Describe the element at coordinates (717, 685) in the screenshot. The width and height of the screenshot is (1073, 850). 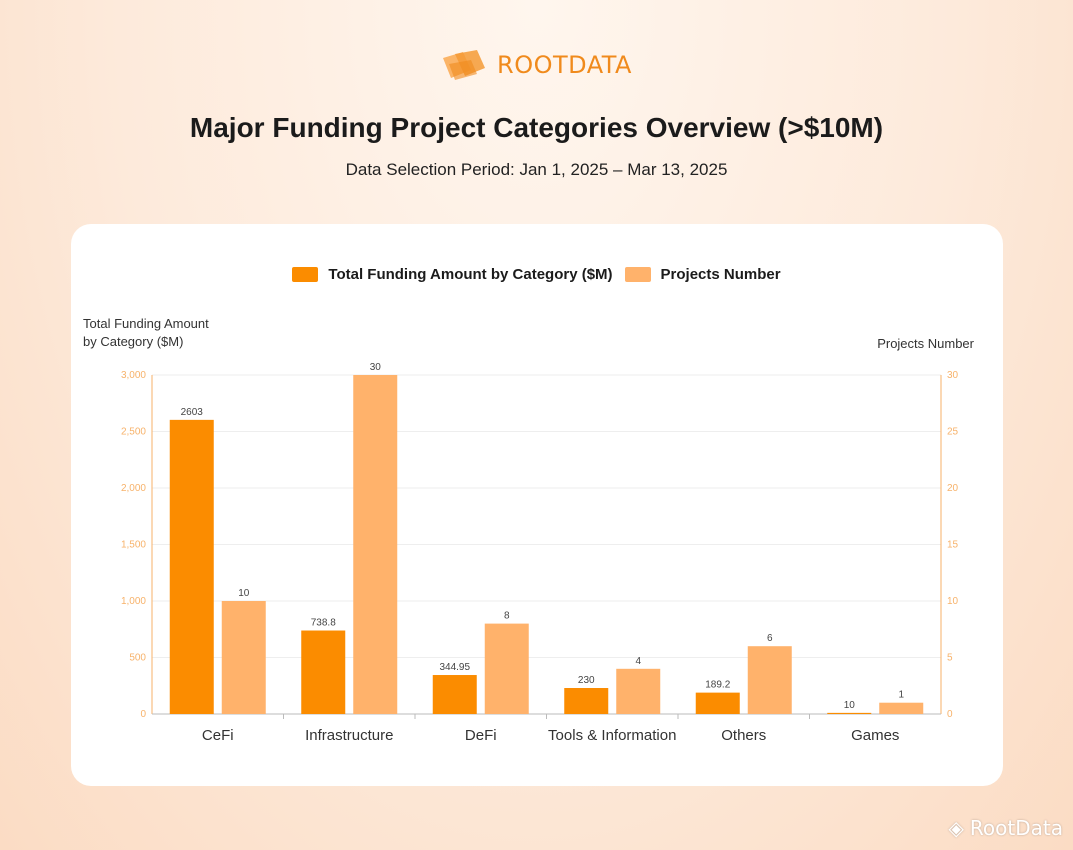
I see `data-label-funding: 189.2` at that location.